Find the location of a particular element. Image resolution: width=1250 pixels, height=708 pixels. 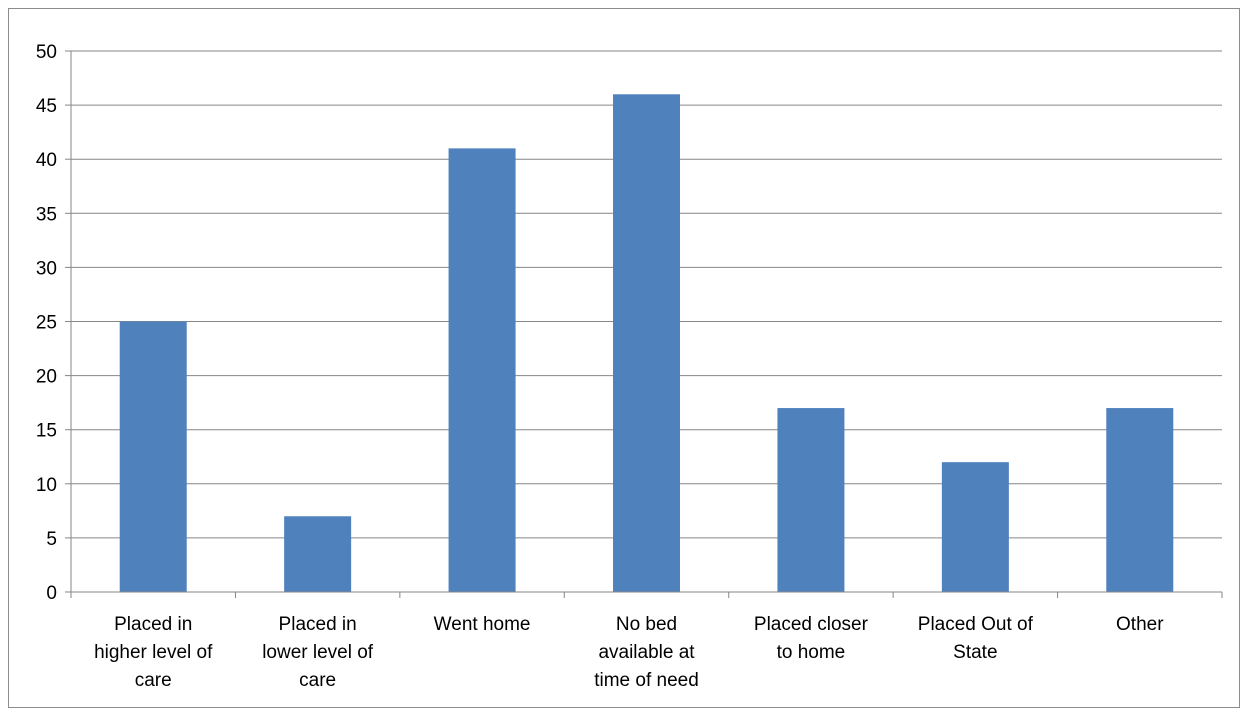

x-tick-label-line: available at is located at coordinates (646, 652).